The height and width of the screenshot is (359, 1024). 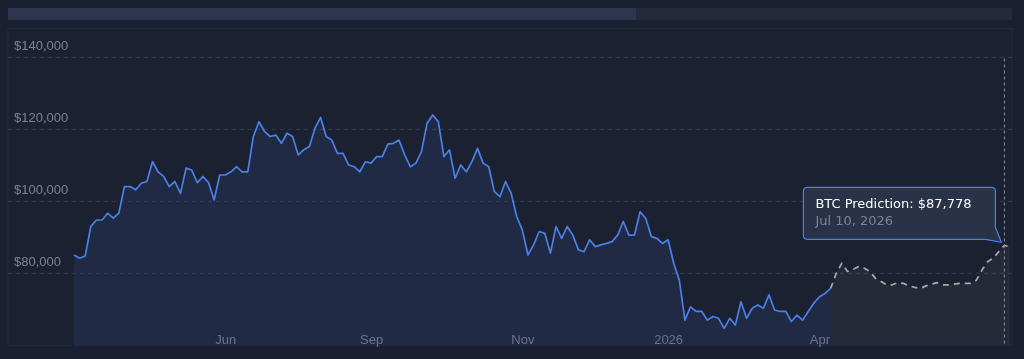 What do you see at coordinates (820, 339) in the screenshot?
I see `x-tick-label: Apr` at bounding box center [820, 339].